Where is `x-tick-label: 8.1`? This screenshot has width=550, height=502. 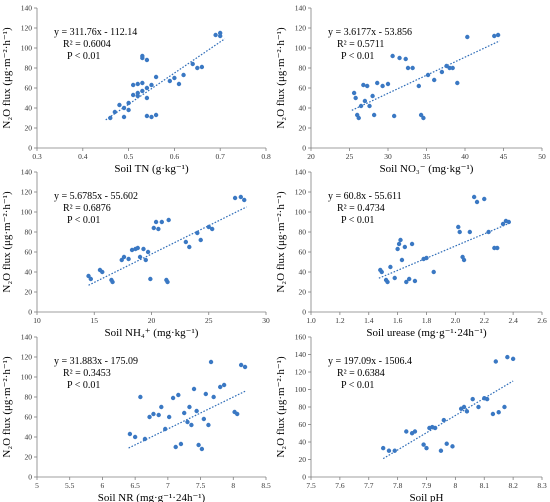
x-tick-label: 8.1 is located at coordinates (485, 485).